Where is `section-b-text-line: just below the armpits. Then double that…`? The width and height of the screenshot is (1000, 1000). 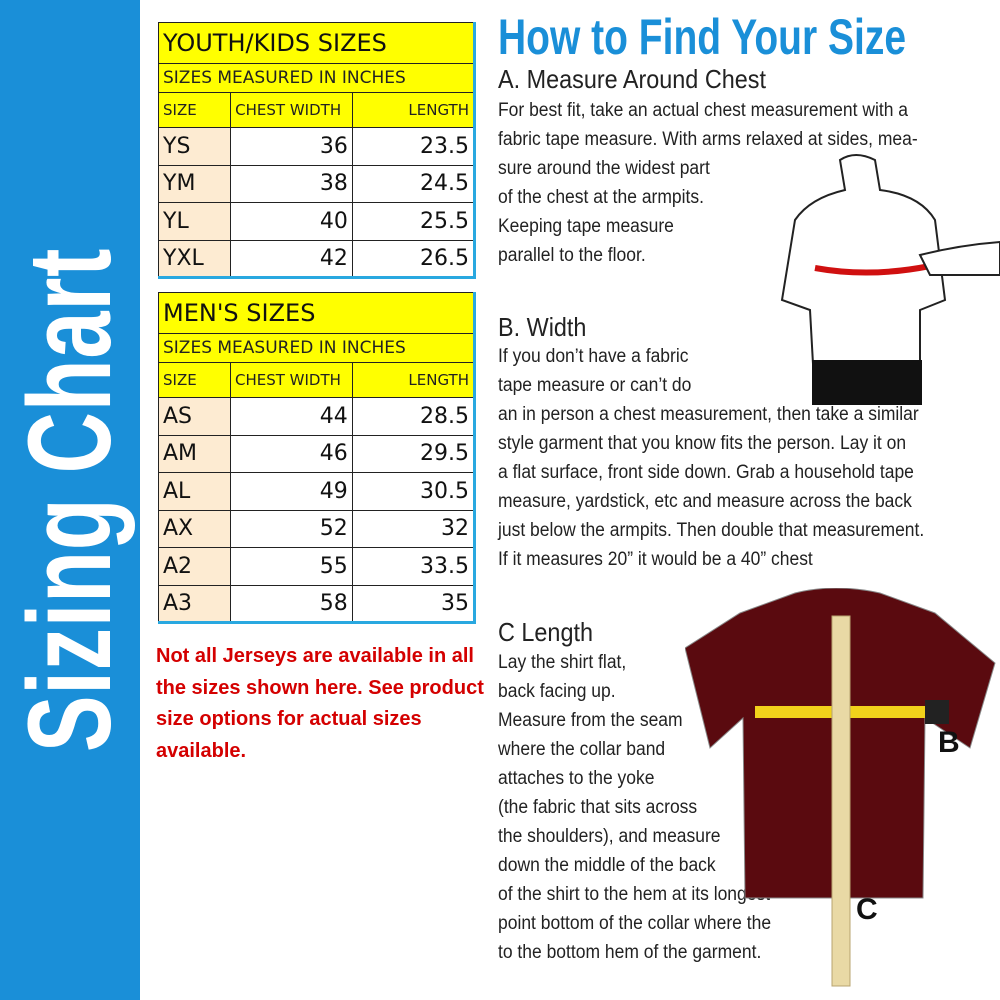 section-b-text-line: just below the armpits. Then double that… is located at coordinates (711, 530).